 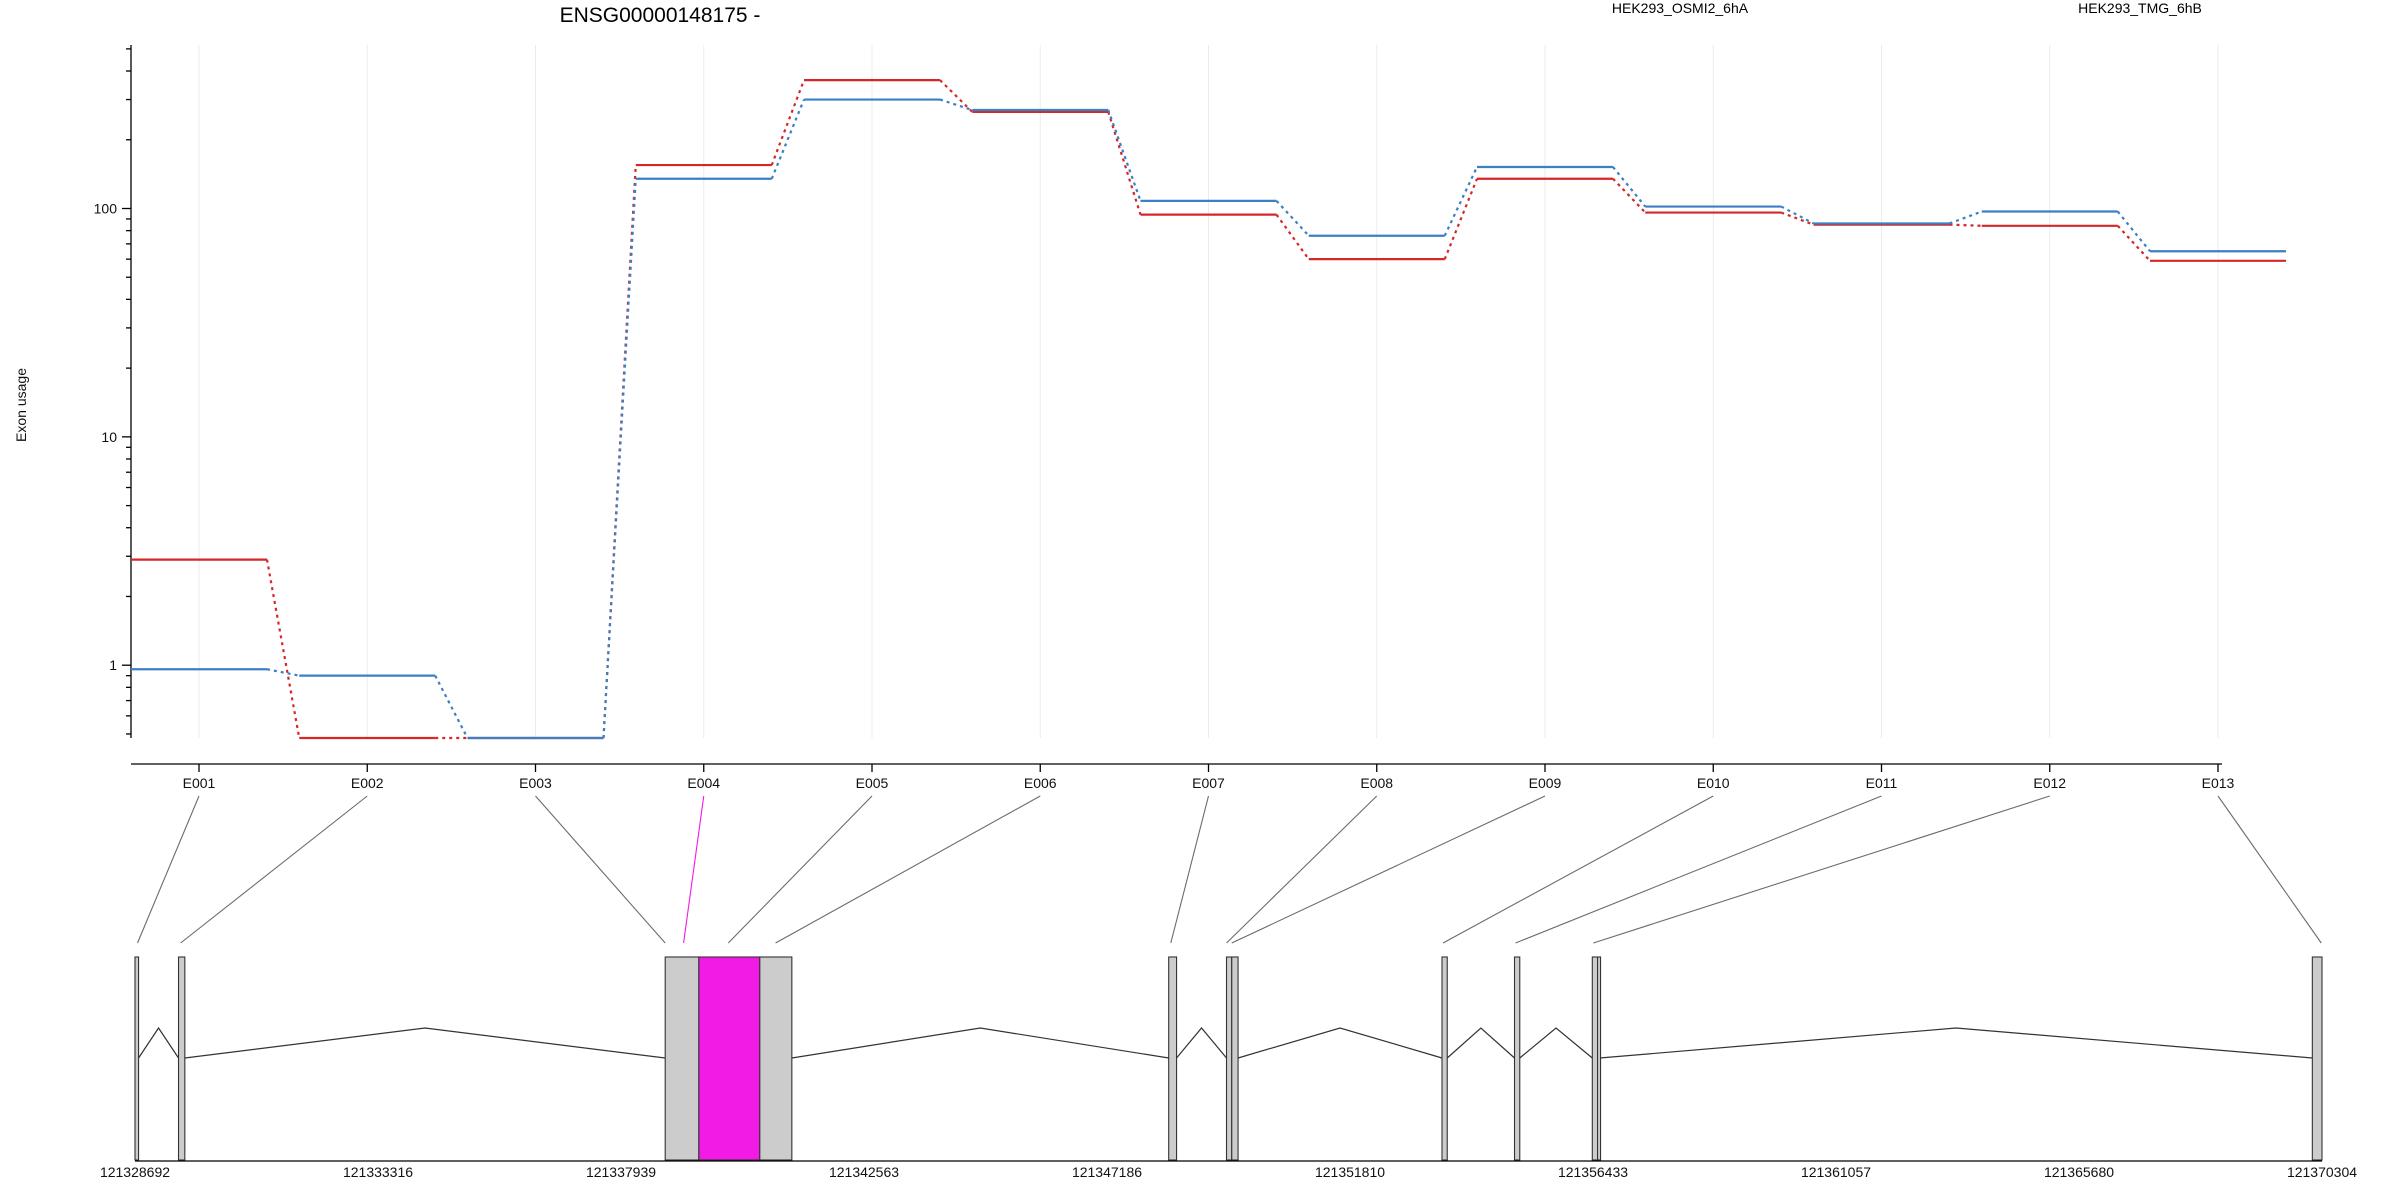 What do you see at coordinates (1350, 1172) in the screenshot?
I see `genomic-coordinate-label: 121351810` at bounding box center [1350, 1172].